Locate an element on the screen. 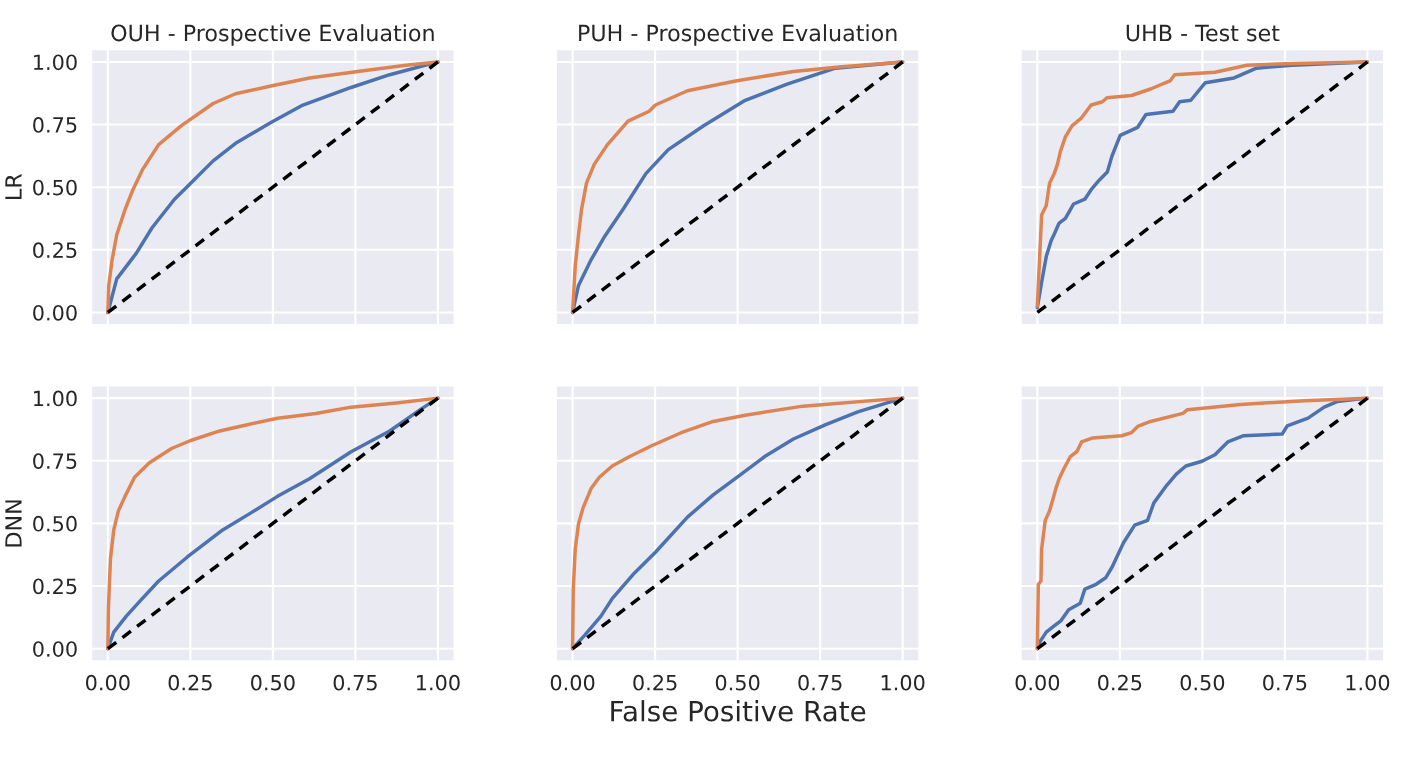  y-axis-title: DNN is located at coordinates (13, 523).